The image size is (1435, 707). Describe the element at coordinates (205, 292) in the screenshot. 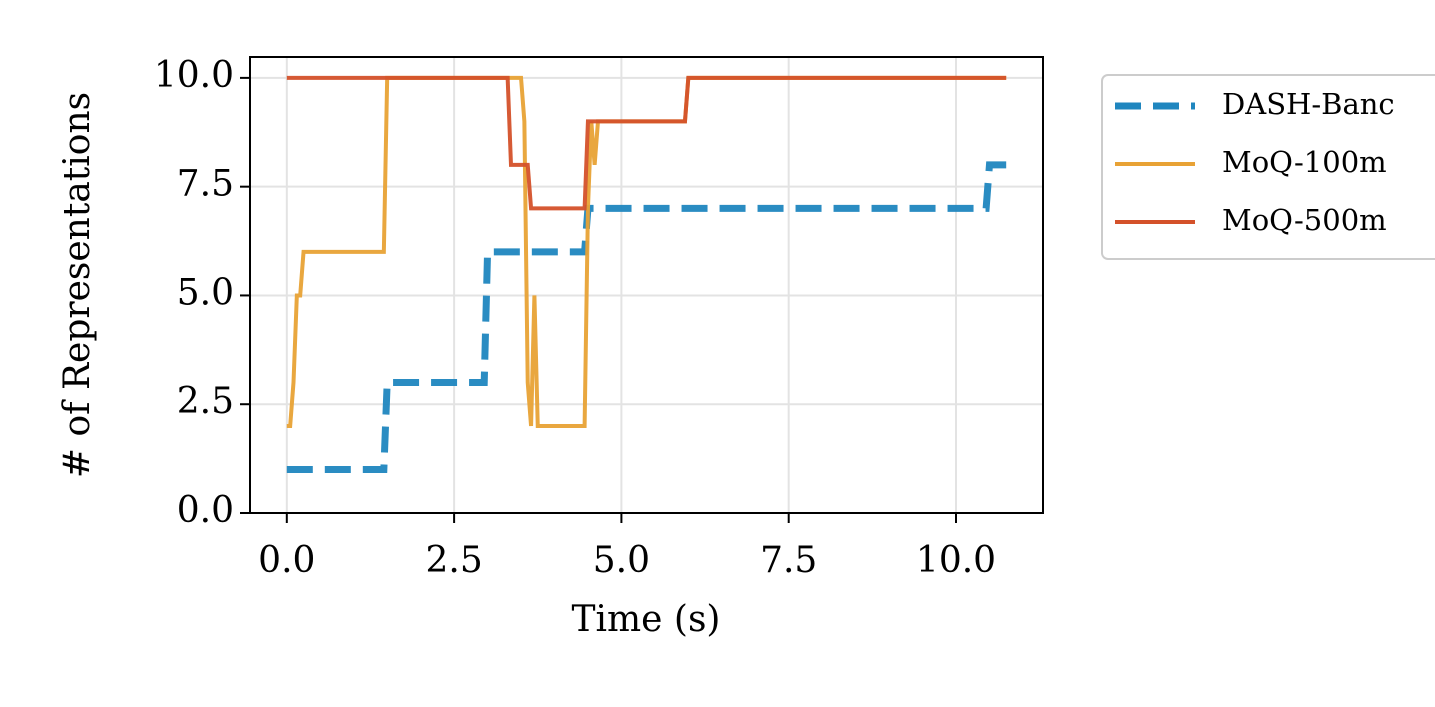

I see `y-tick-label: 5.0` at that location.